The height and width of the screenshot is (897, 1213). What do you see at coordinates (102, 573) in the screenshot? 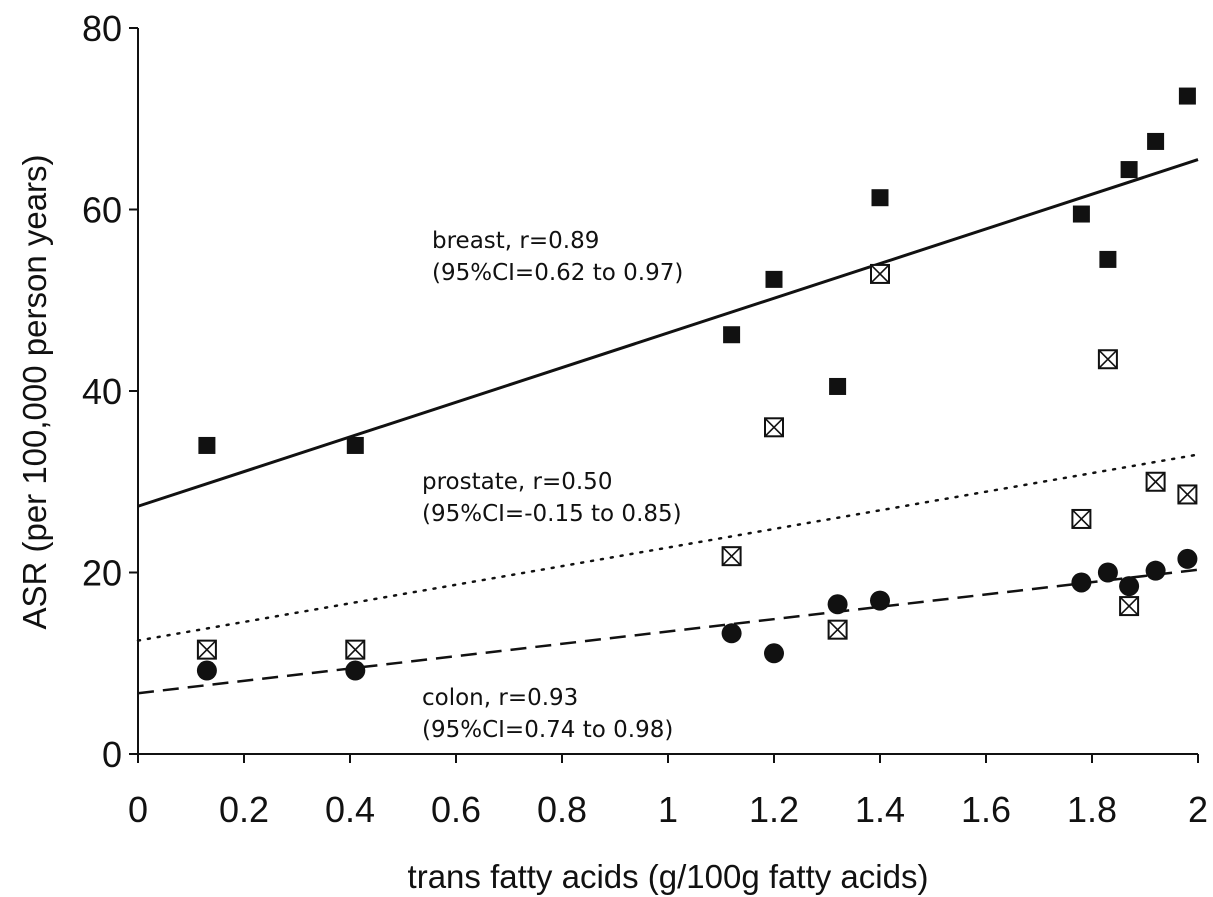
I see `y-tick-label: 20` at bounding box center [102, 573].